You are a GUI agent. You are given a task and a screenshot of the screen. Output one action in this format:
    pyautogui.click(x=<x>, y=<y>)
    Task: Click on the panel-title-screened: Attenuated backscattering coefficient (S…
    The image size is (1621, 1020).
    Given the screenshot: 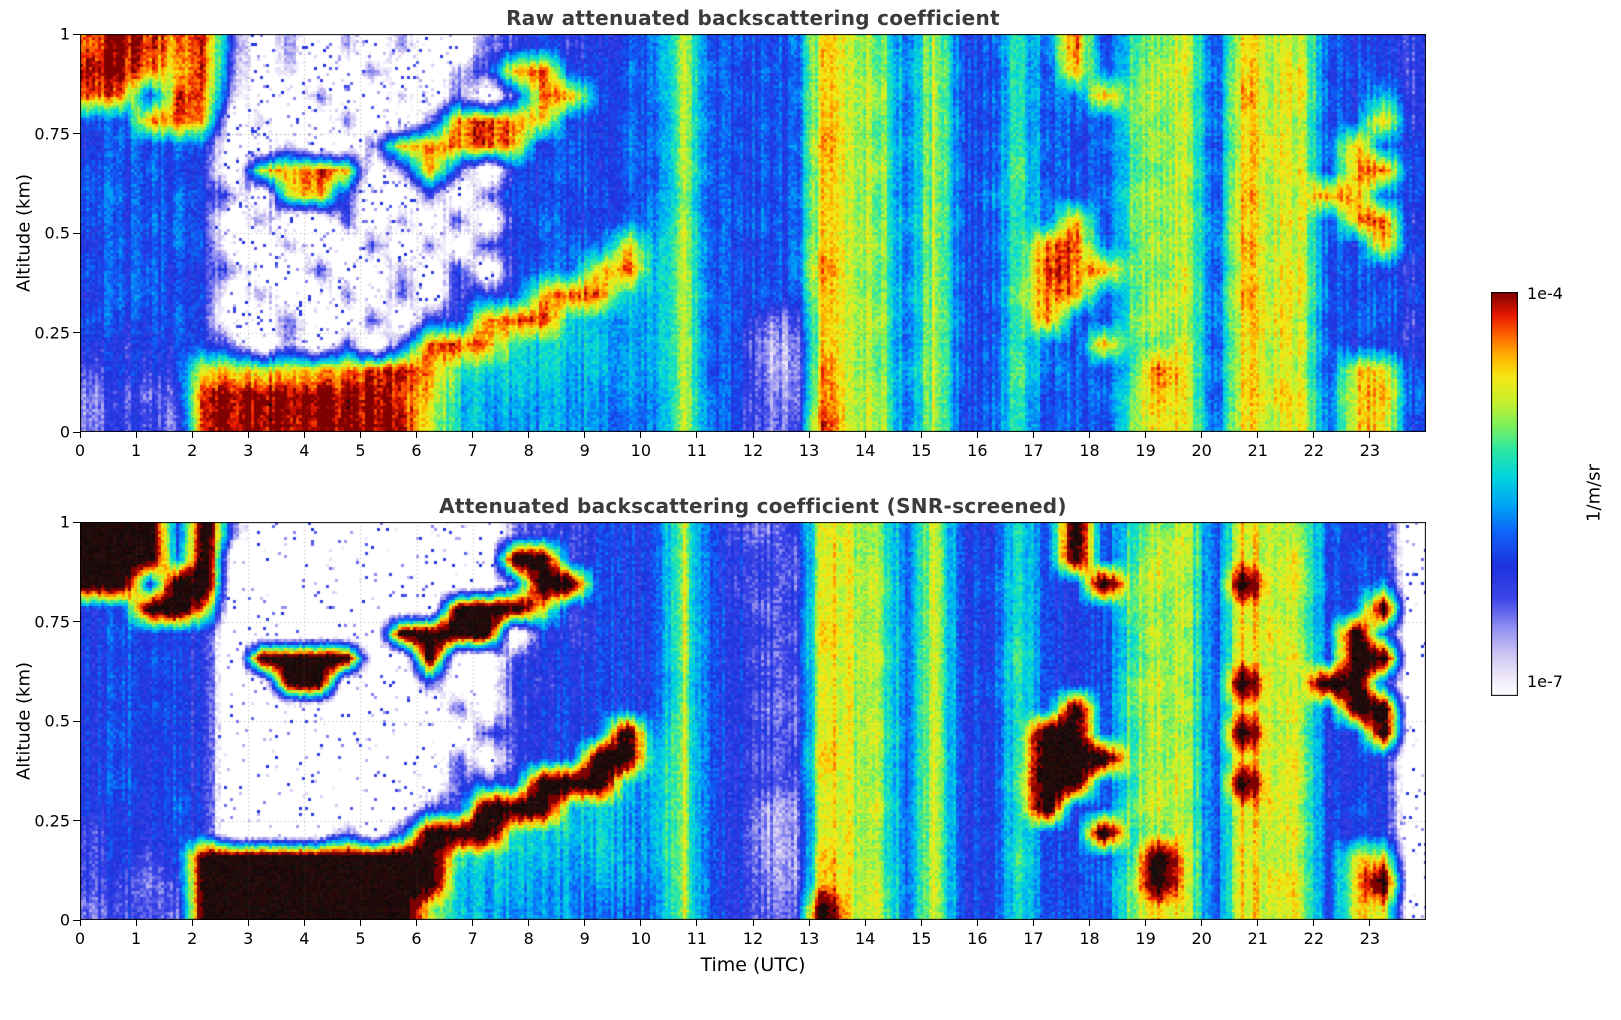 What is the action you would take?
    pyautogui.click(x=753, y=506)
    